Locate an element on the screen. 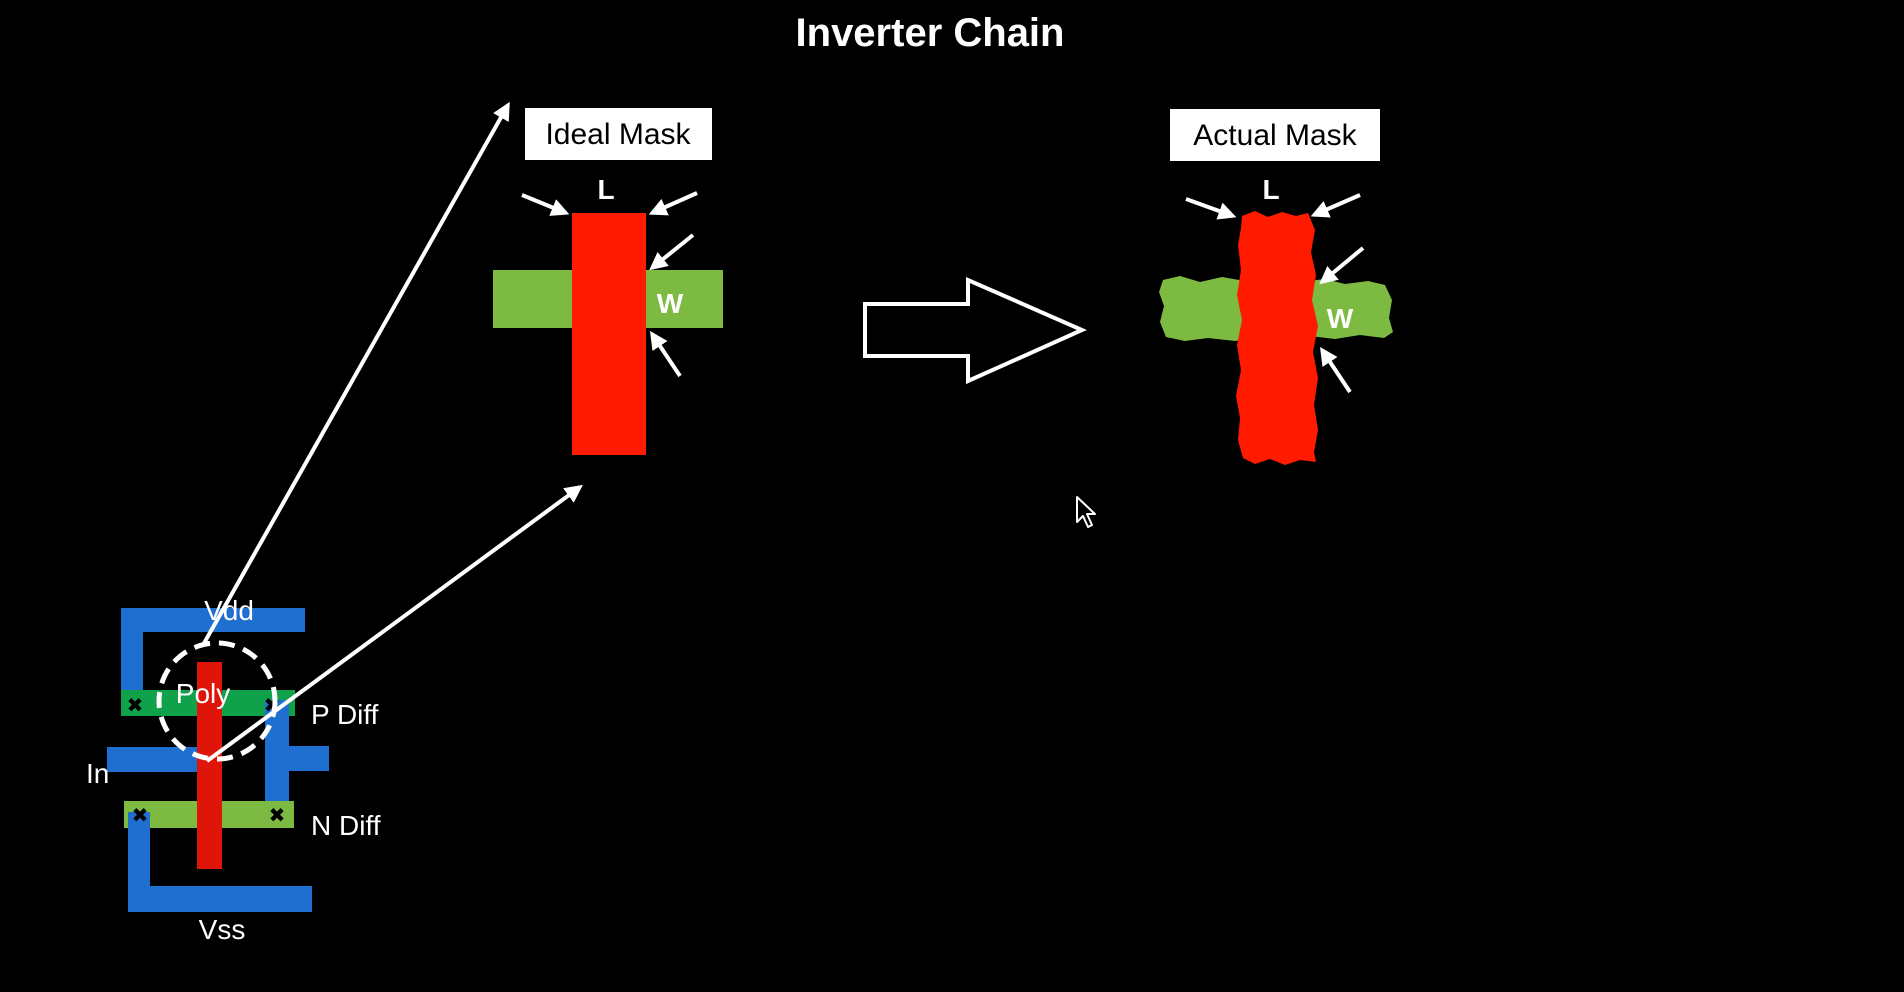 This screenshot has height=992, width=1904. in-label: In is located at coordinates (97, 773).